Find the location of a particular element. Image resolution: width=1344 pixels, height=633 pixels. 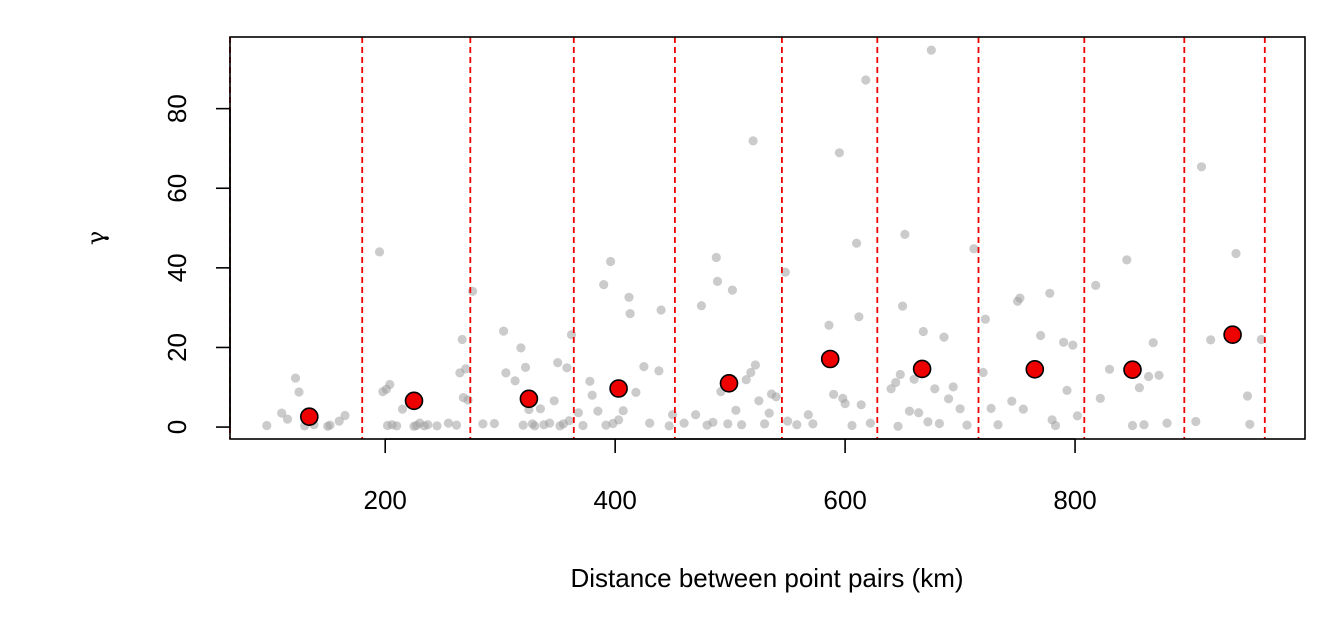

x-tick-label: 800 is located at coordinates (1074, 500).